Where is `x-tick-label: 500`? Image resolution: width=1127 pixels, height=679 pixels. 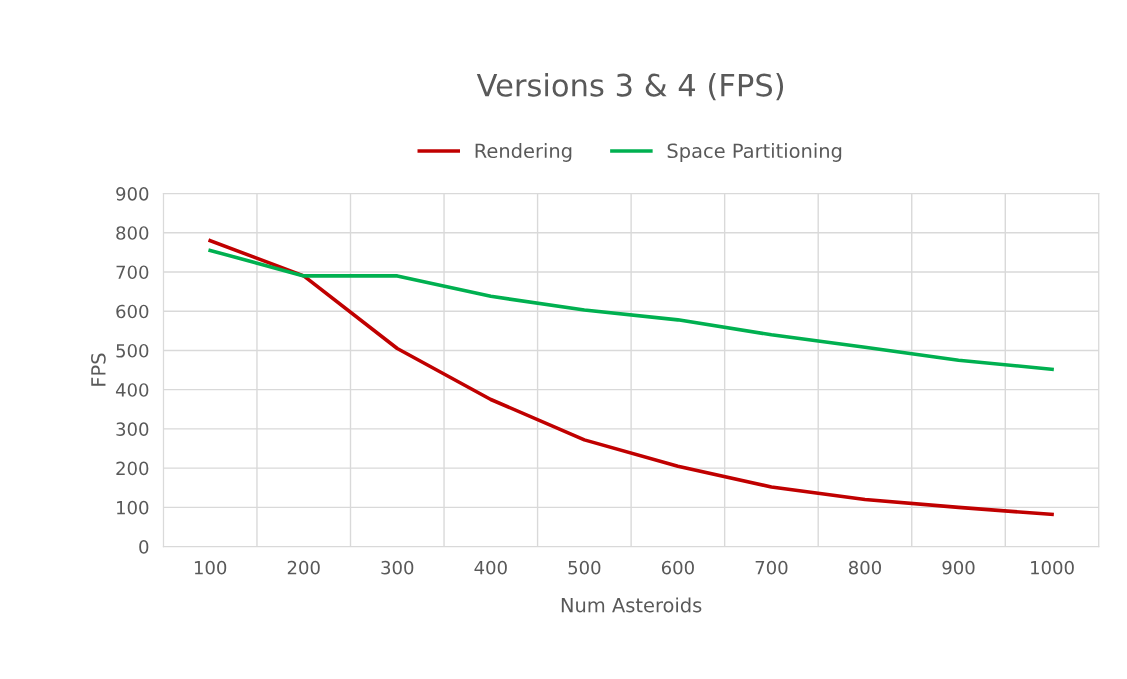
x-tick-label: 500 is located at coordinates (584, 567).